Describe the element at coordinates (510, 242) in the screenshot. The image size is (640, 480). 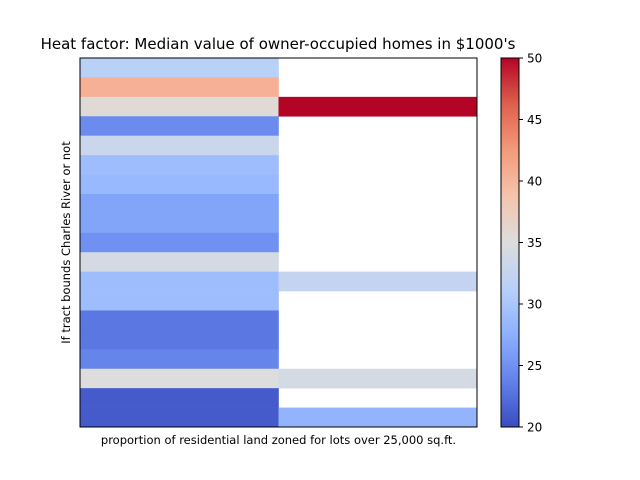
I see `colorbar` at that location.